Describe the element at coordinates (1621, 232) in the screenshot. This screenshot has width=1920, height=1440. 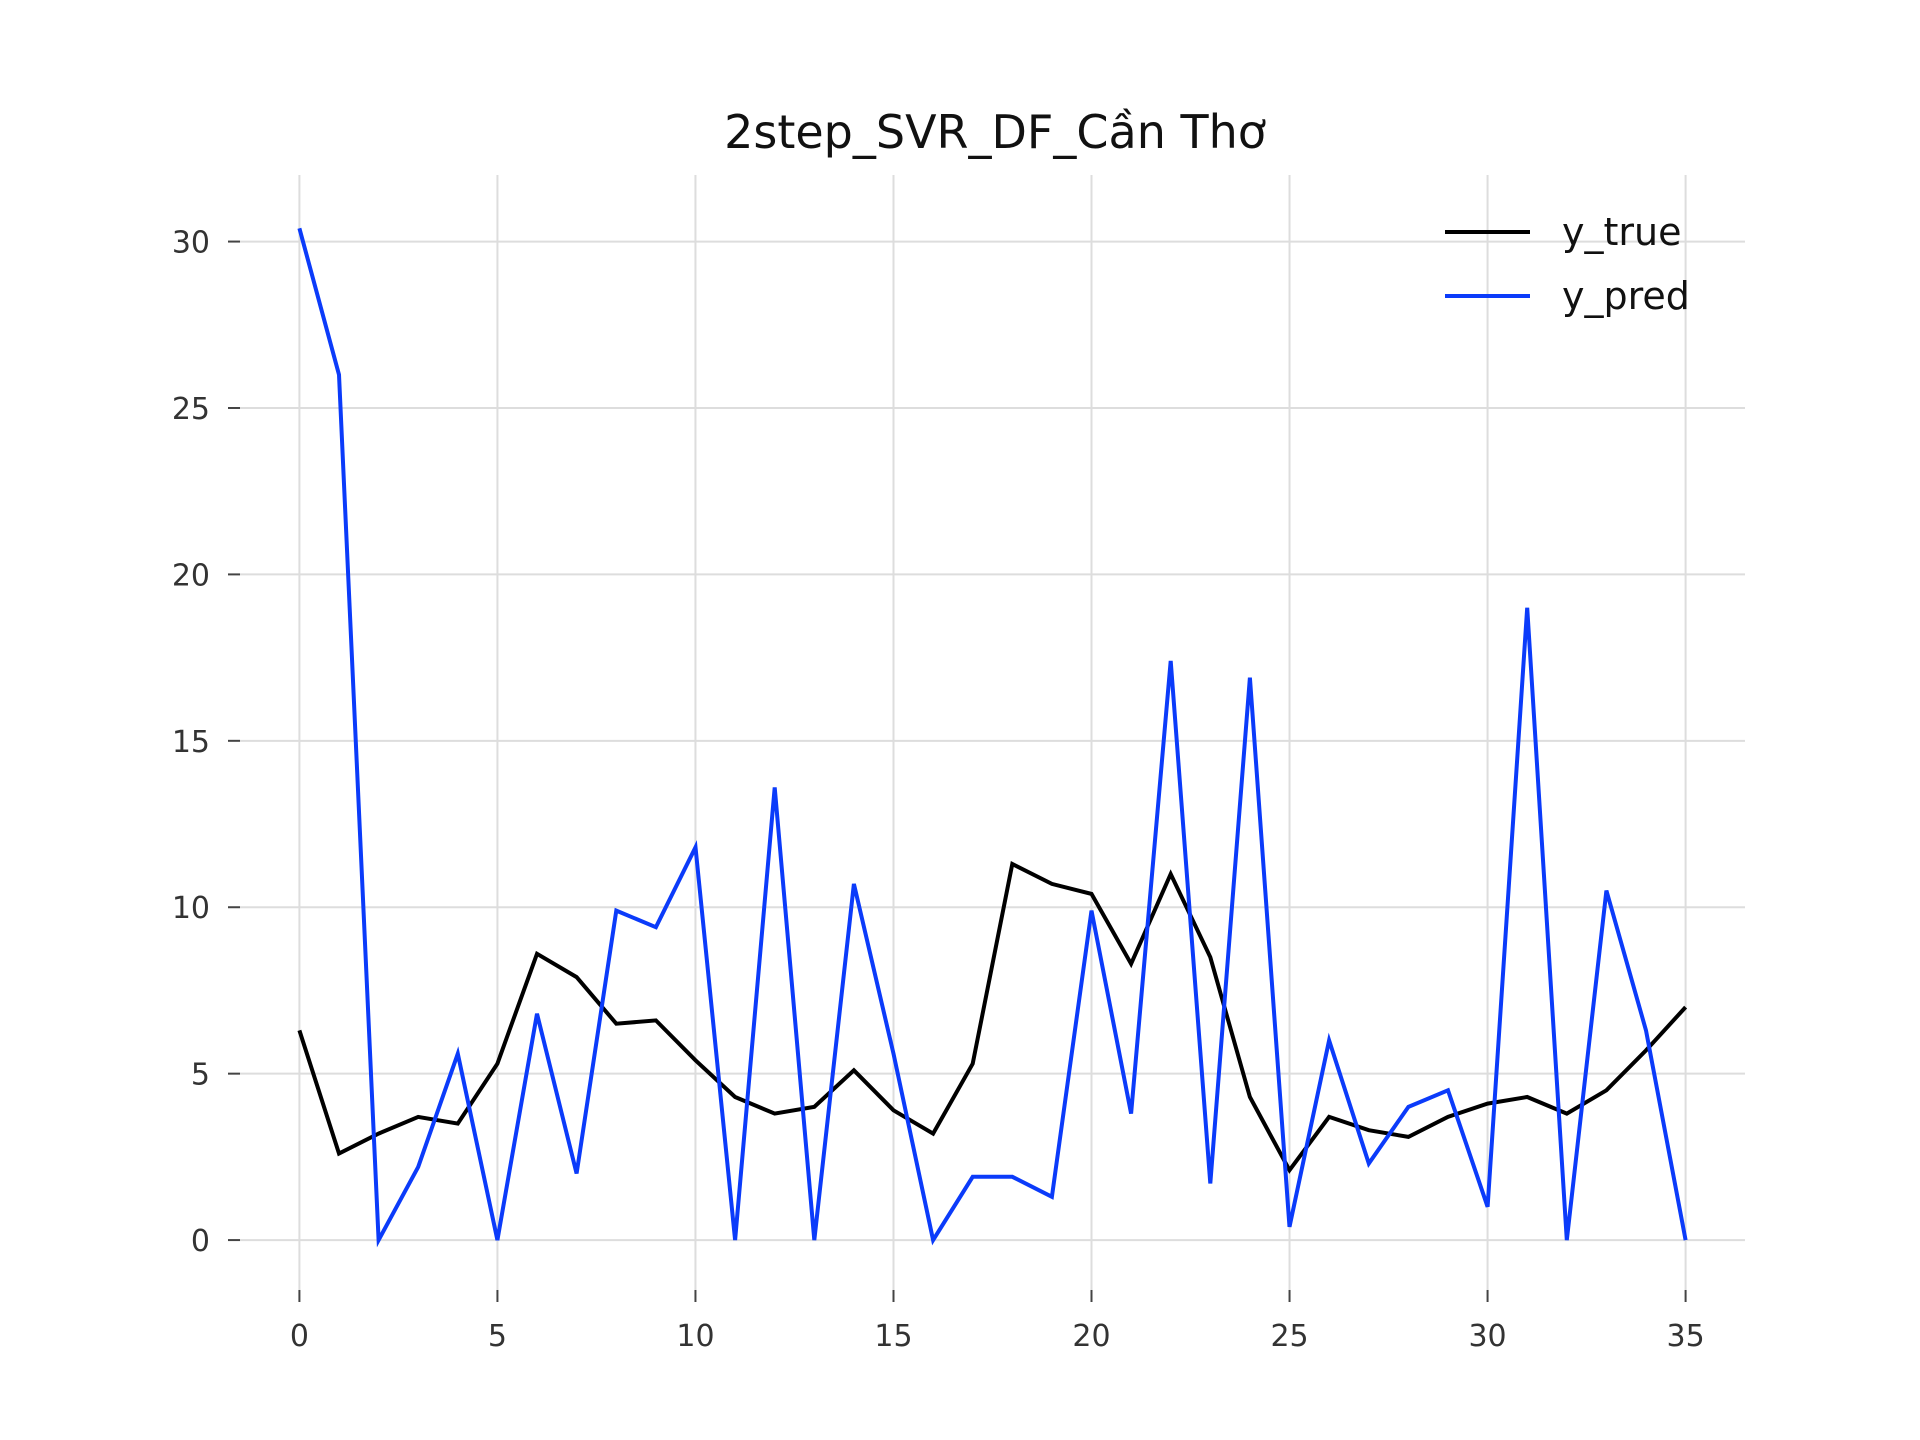
I see `legend-label-y-true: y_true` at that location.